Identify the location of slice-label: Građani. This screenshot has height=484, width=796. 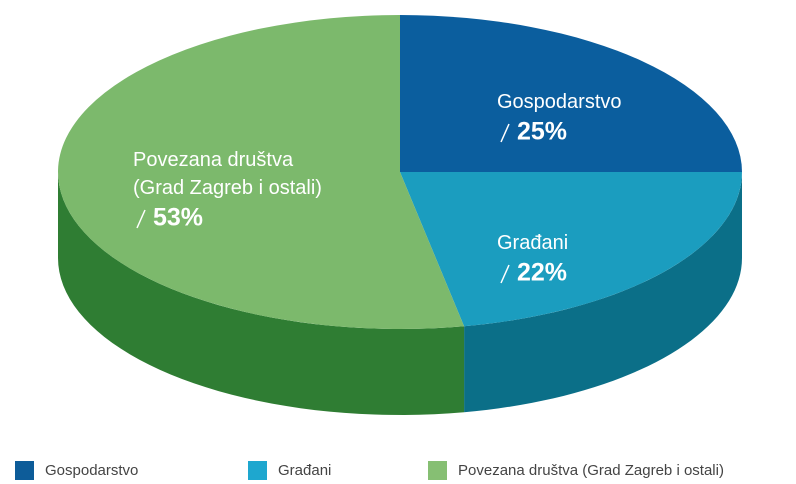
(532, 243).